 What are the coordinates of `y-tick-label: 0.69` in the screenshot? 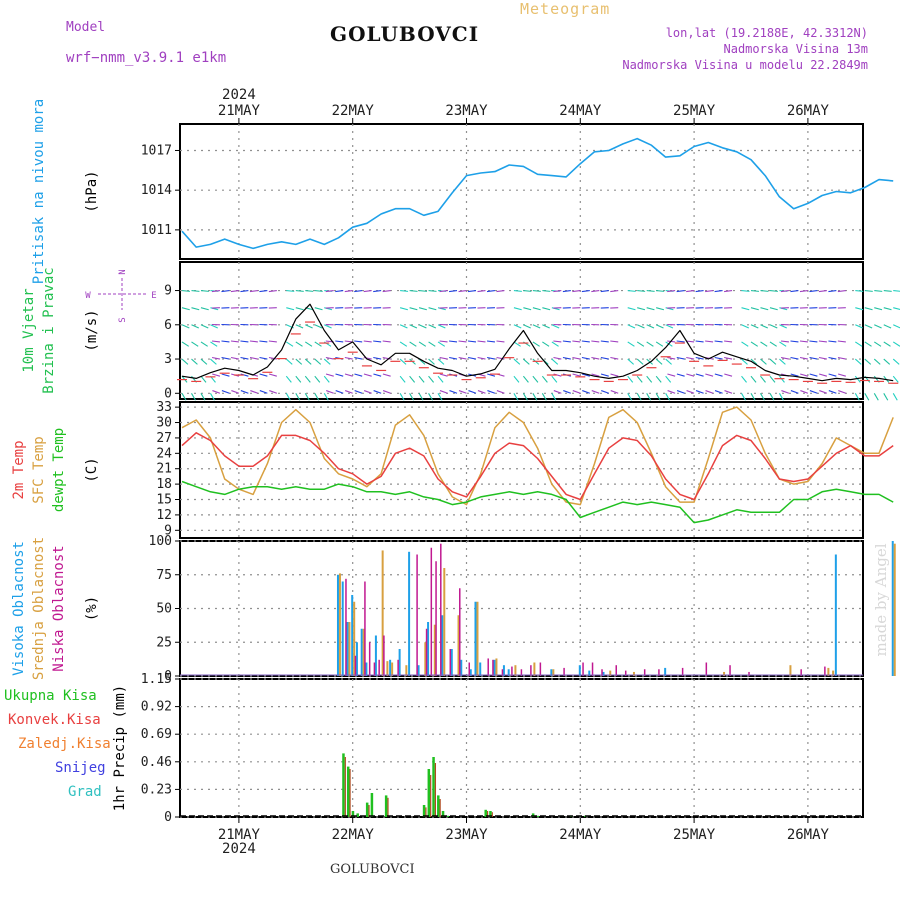 It's located at (156, 734).